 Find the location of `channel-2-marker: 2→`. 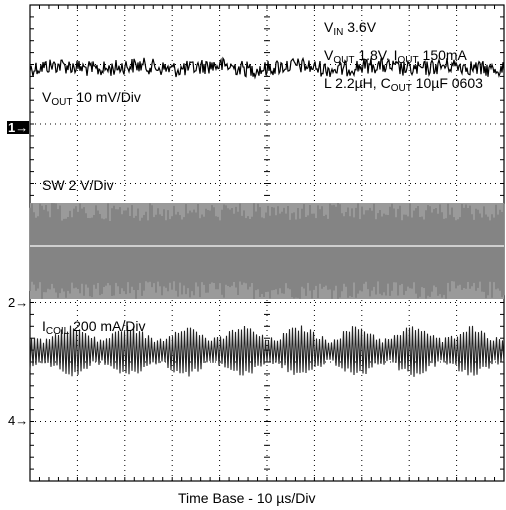

channel-2-marker: 2→ is located at coordinates (18, 302).